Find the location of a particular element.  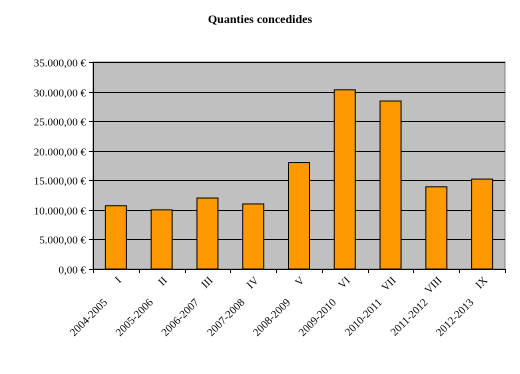

x-tick-label: 2011-2012 is located at coordinates (410, 318).